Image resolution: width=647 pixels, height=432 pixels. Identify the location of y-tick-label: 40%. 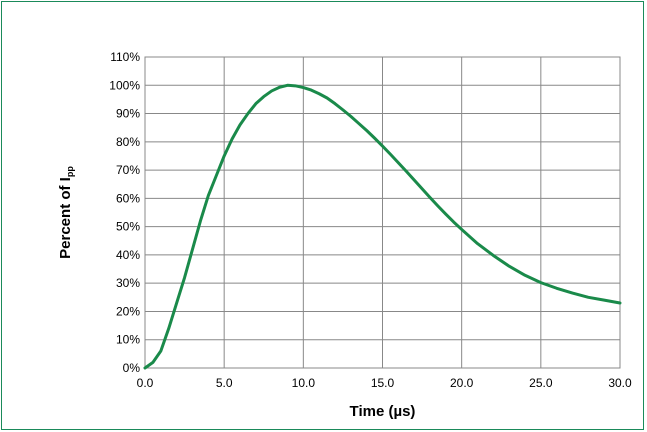
(128, 255).